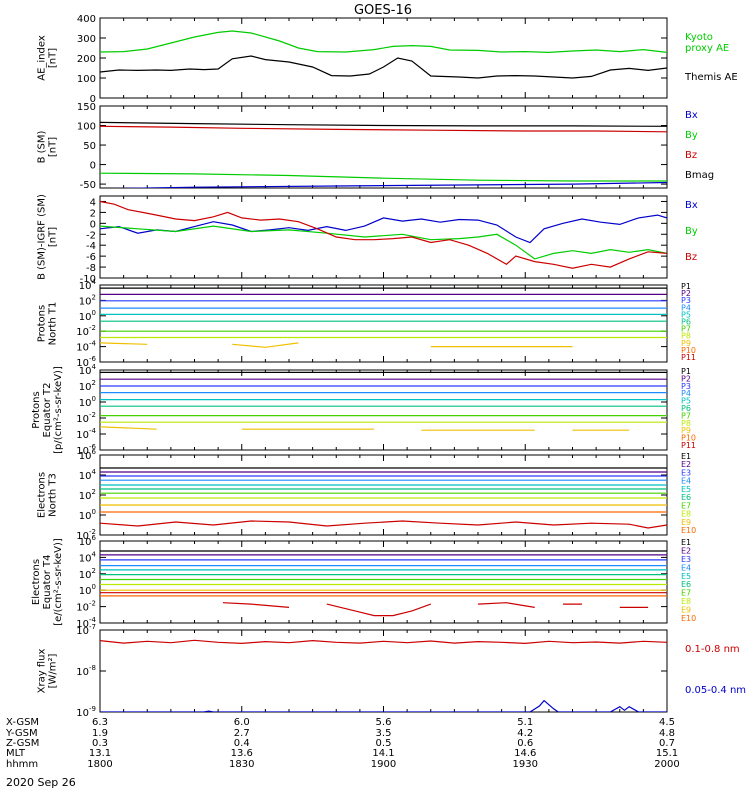 The image size is (750, 800). What do you see at coordinates (525, 743) in the screenshot?
I see `orbit-value: 0.6` at bounding box center [525, 743].